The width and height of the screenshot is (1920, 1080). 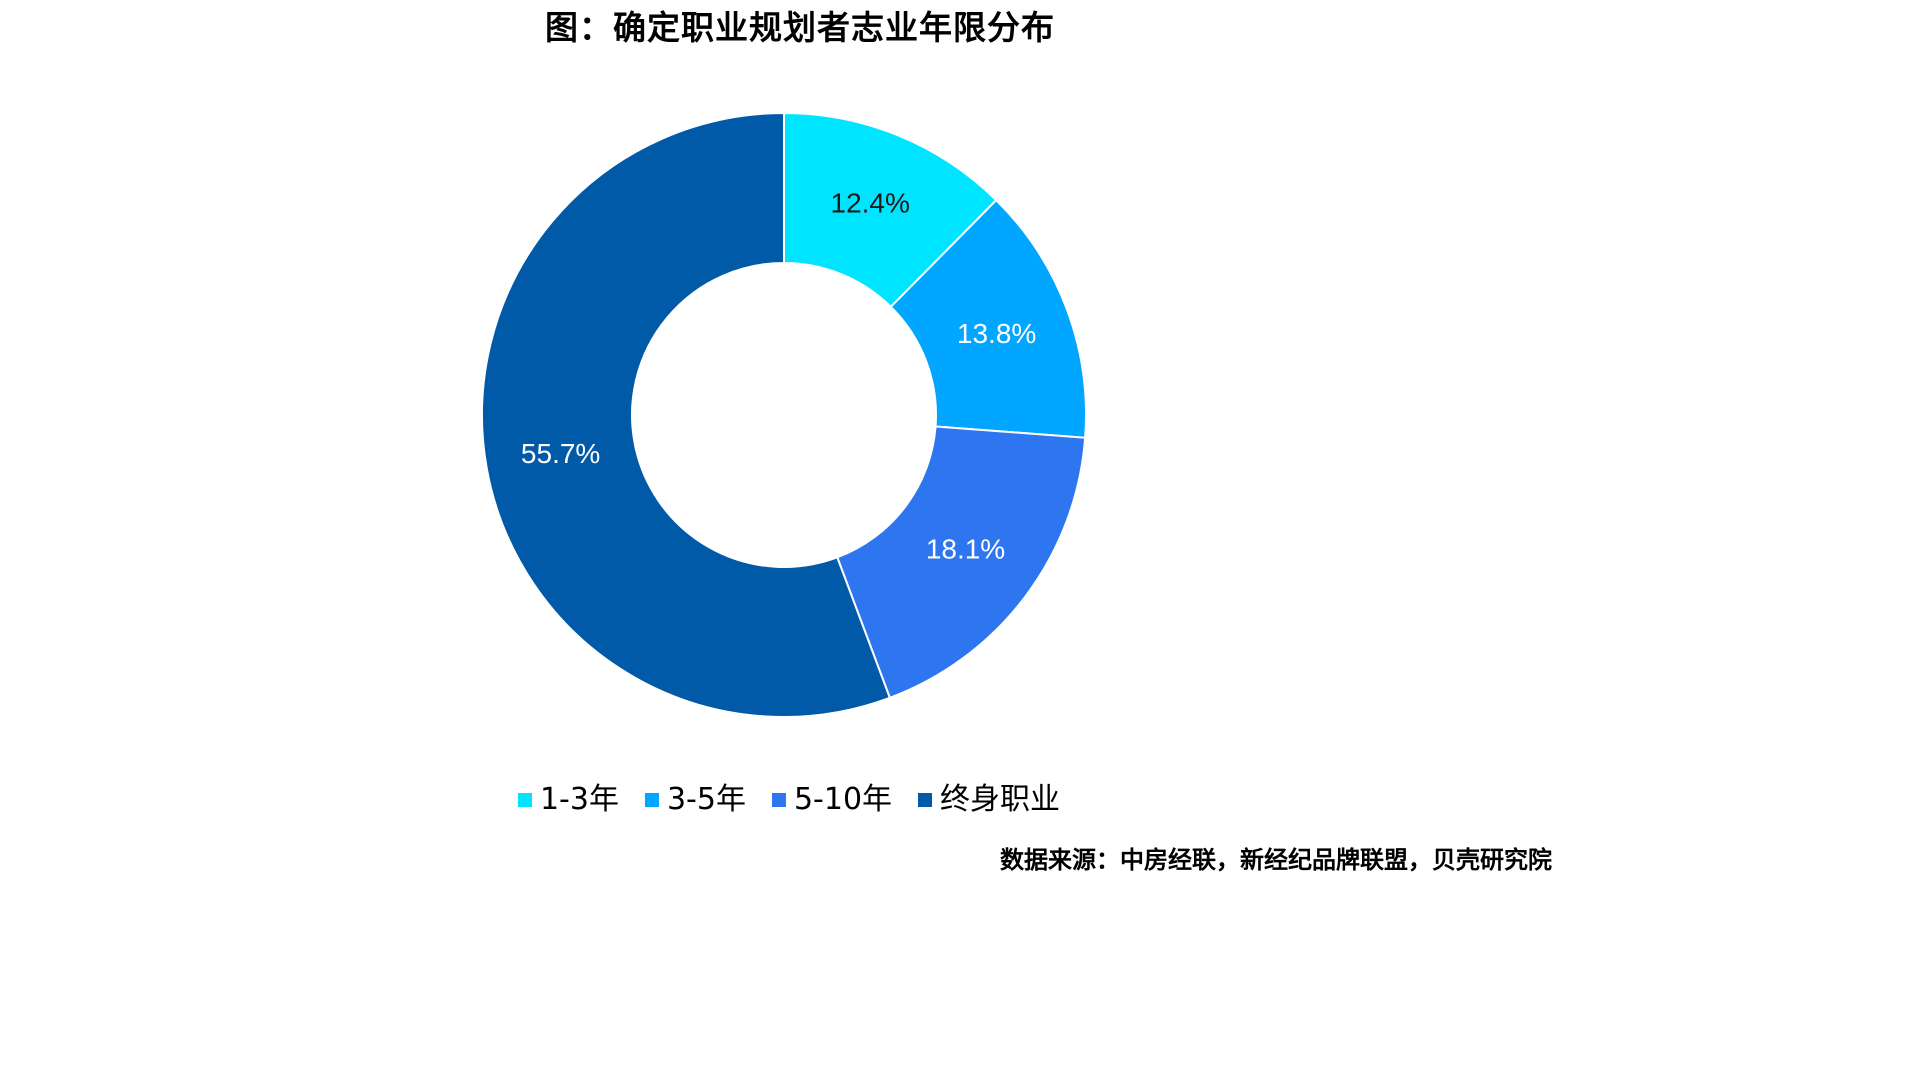 I want to click on slice-data-label: 13.8%, so click(x=996, y=333).